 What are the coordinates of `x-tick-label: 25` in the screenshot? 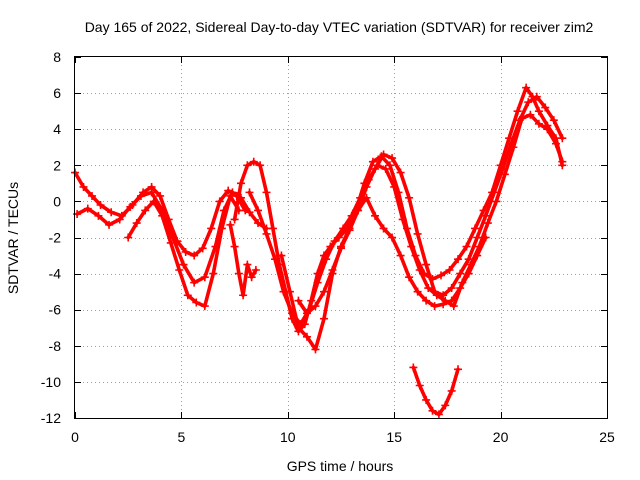 It's located at (607, 437).